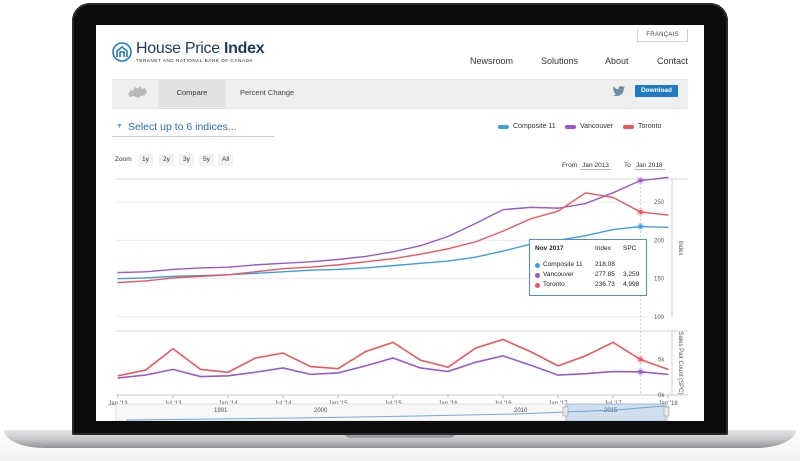 The height and width of the screenshot is (461, 800). I want to click on range-to: To Jan 2018, so click(644, 166).